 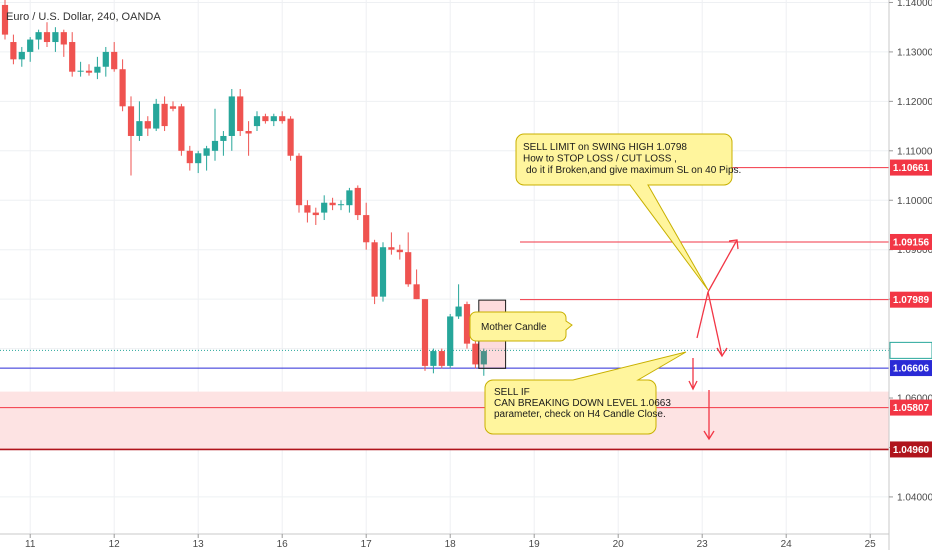 What do you see at coordinates (911, 408) in the screenshot?
I see `price-badge-label: 1.05807` at bounding box center [911, 408].